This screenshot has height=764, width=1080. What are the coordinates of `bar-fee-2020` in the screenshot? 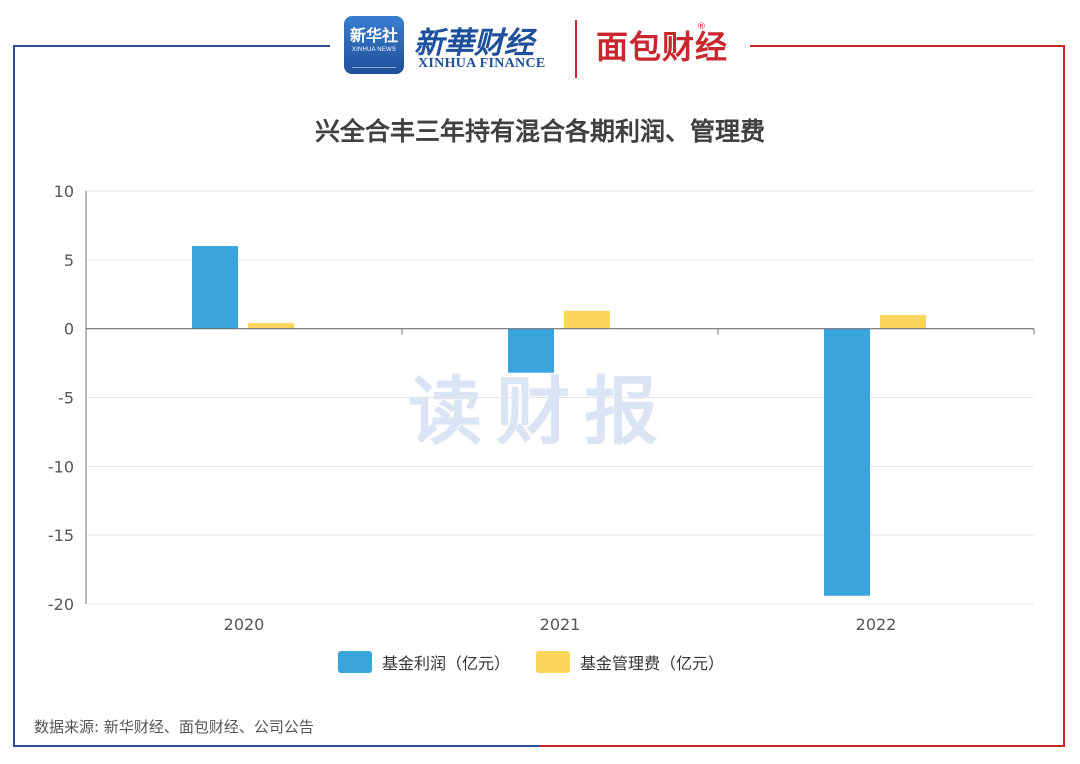 It's located at (271, 326).